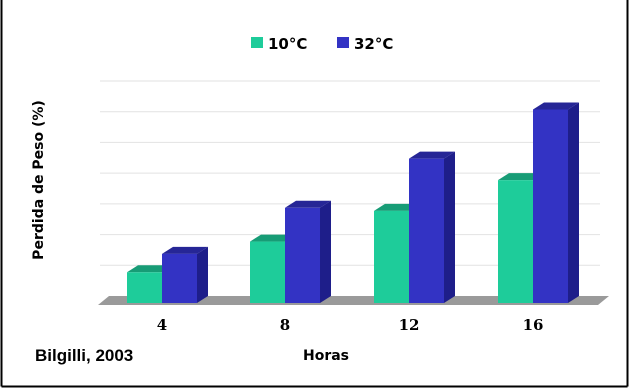 This screenshot has height=388, width=629. I want to click on legend: 10°C 32°C, so click(322, 44).